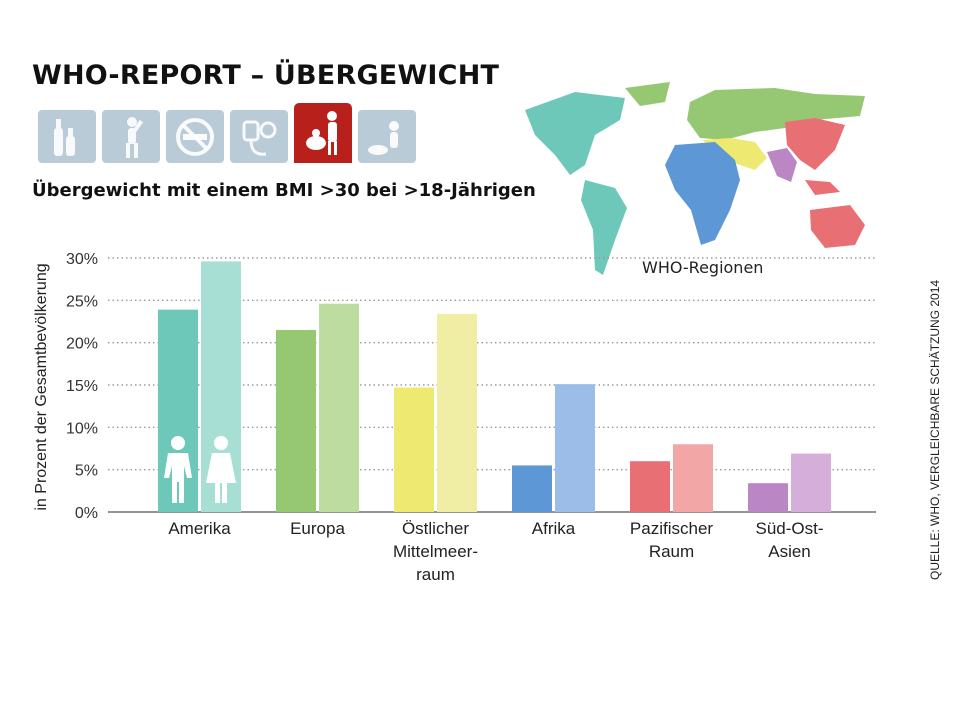 Image resolution: width=960 pixels, height=720 pixels. What do you see at coordinates (259, 136) in the screenshot?
I see `blood-pressure-icon` at bounding box center [259, 136].